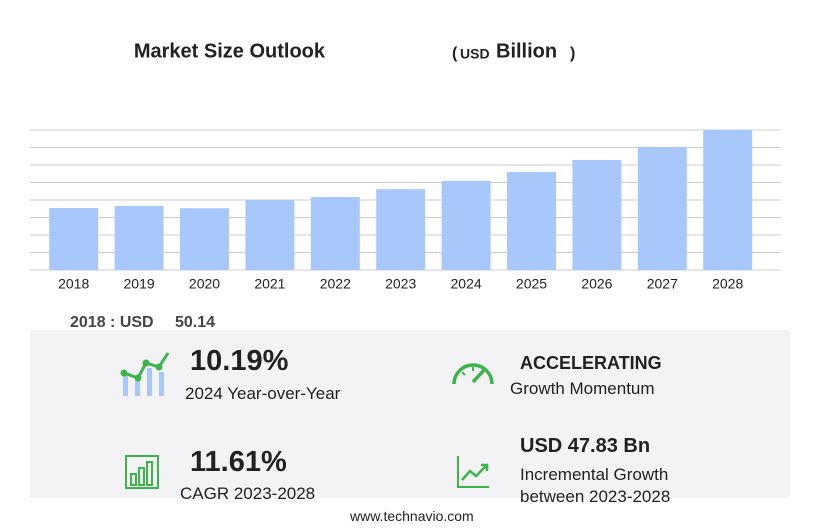 This screenshot has height=528, width=816. What do you see at coordinates (473, 374) in the screenshot?
I see `icon-gauge` at bounding box center [473, 374].